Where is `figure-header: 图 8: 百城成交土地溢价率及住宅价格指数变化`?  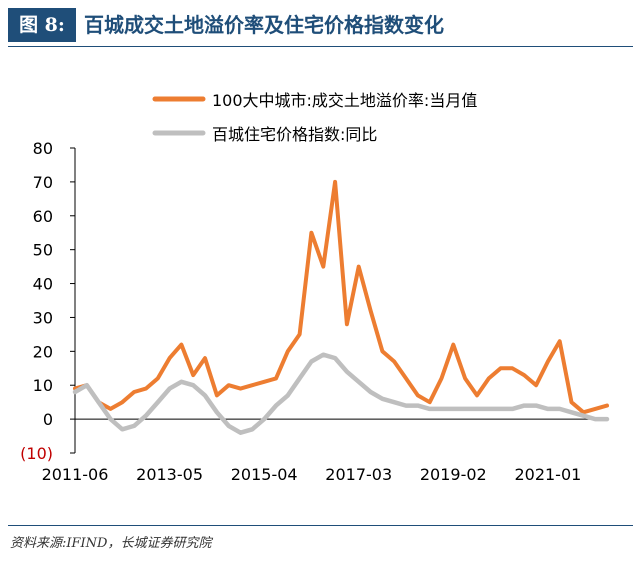 figure-header: 图 8: 百城成交土地溢价率及住宅价格指数变化 is located at coordinates (320, 25).